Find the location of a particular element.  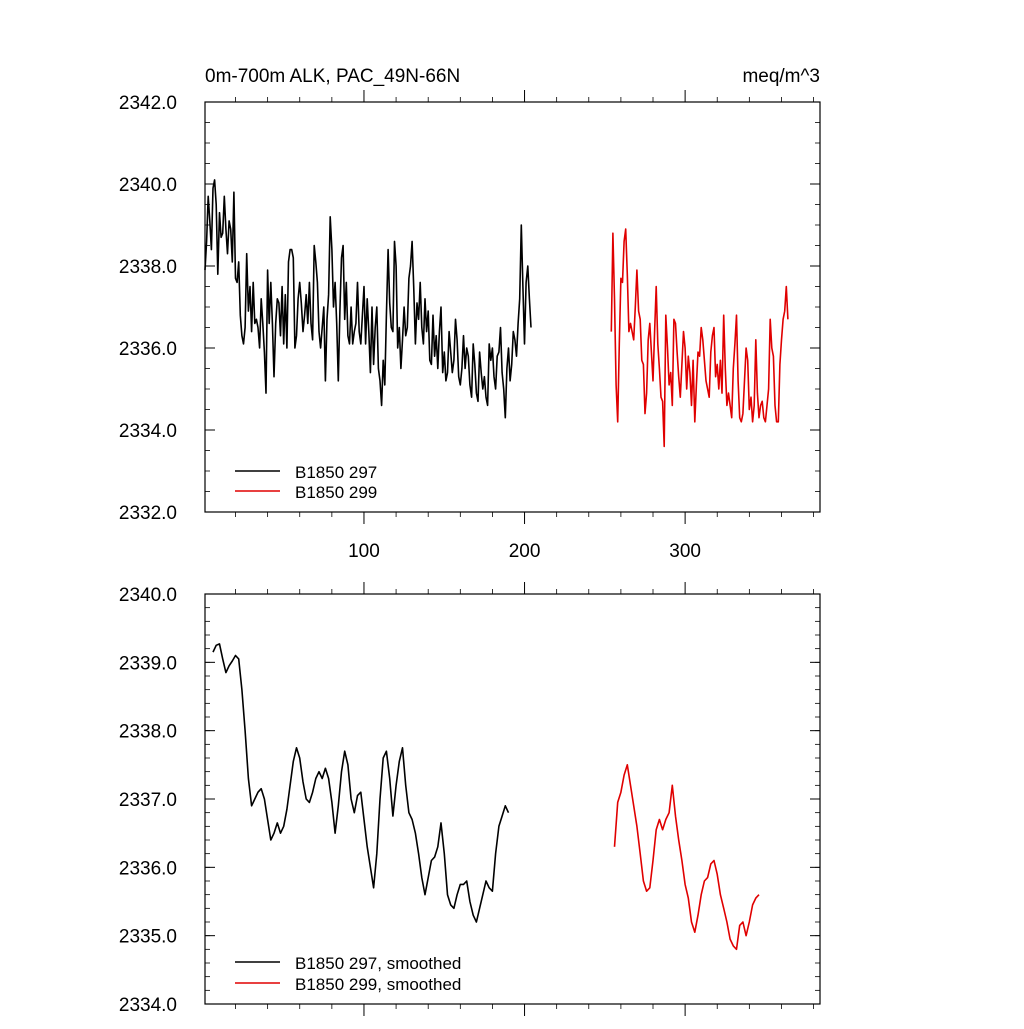

top-legend: B1850 297 B1850 299 is located at coordinates (306, 482).